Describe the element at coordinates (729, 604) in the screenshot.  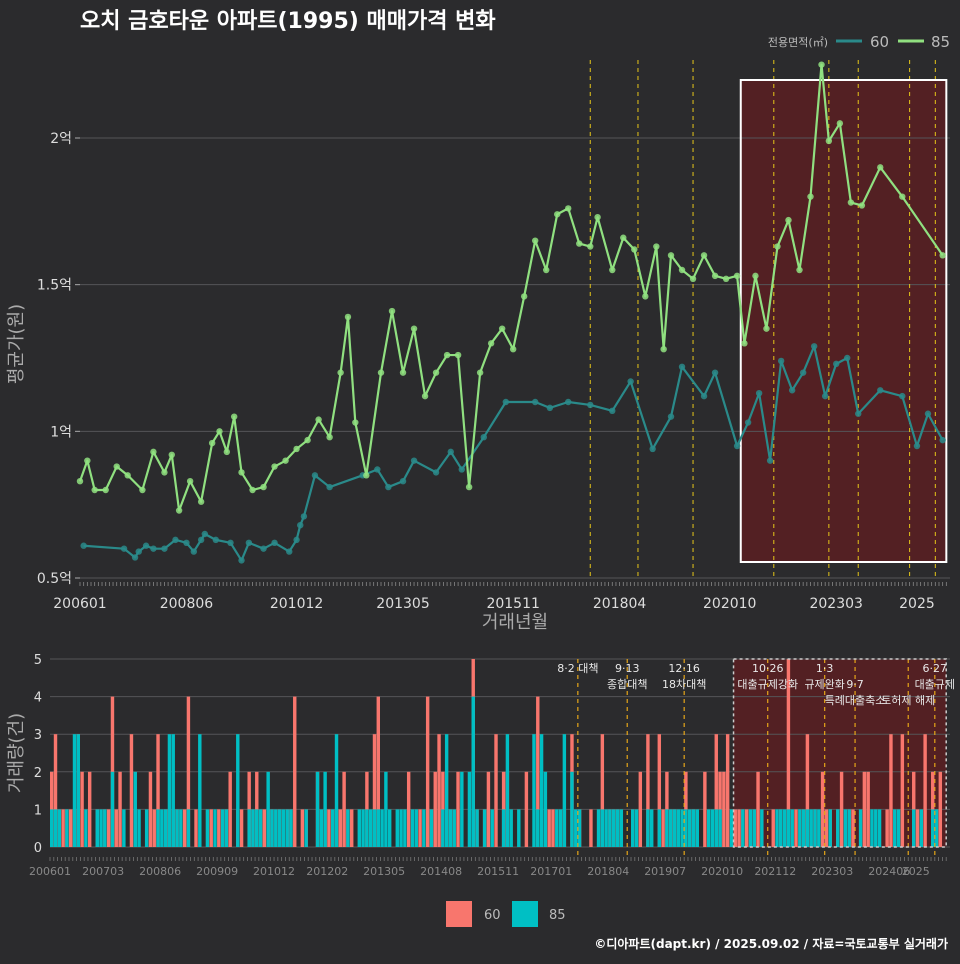
I see `x-tick-label: 202010` at that location.